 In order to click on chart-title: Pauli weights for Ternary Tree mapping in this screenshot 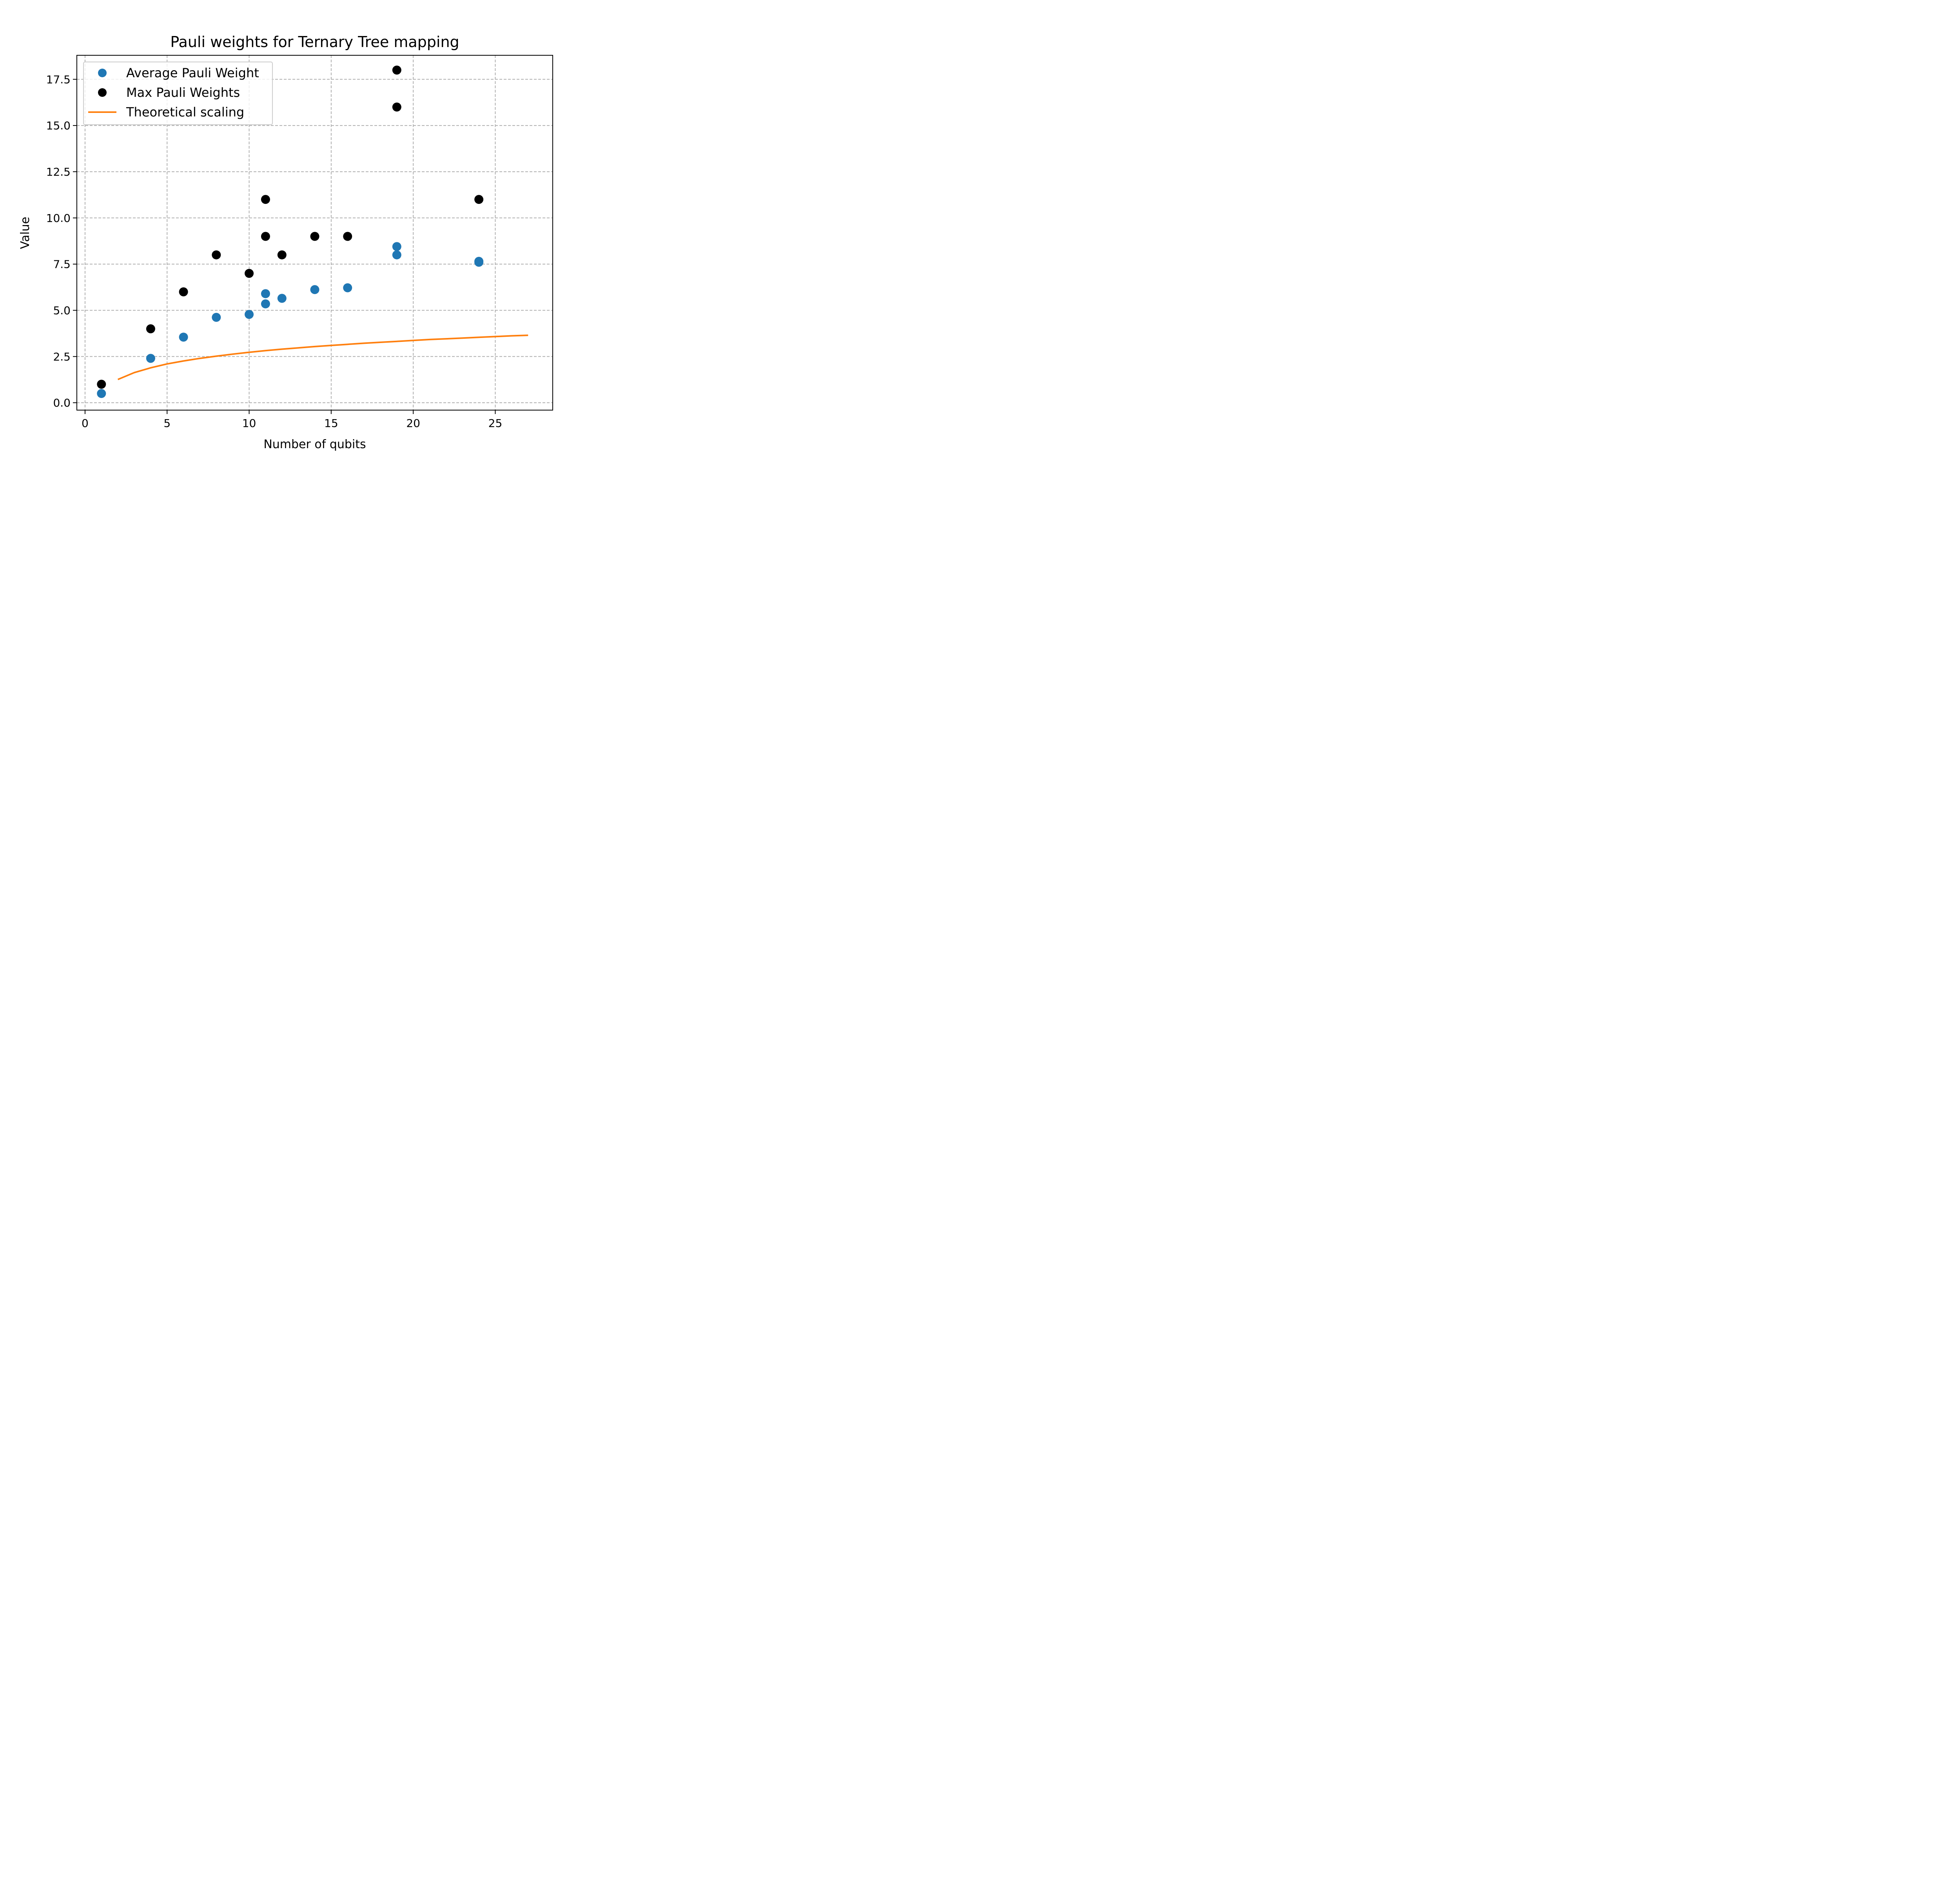, I will do `click(314, 42)`.